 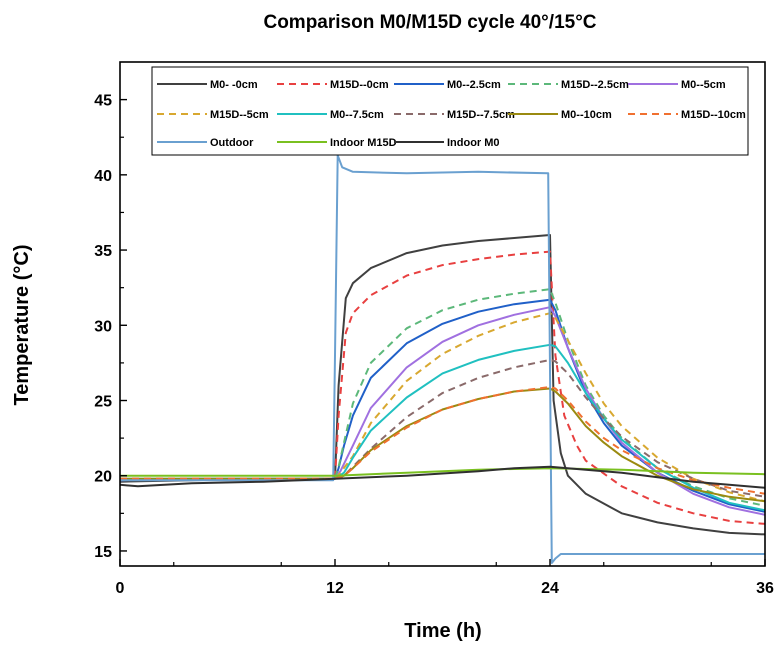 I want to click on legend-label: M15D--7.5cm, so click(x=481, y=115).